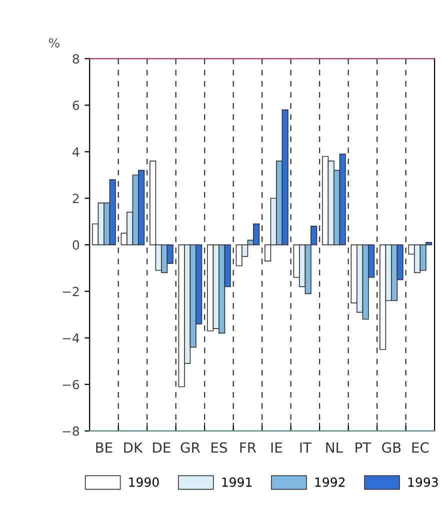 The height and width of the screenshot is (510, 448). I want to click on x-tick-label: FR, so click(248, 447).